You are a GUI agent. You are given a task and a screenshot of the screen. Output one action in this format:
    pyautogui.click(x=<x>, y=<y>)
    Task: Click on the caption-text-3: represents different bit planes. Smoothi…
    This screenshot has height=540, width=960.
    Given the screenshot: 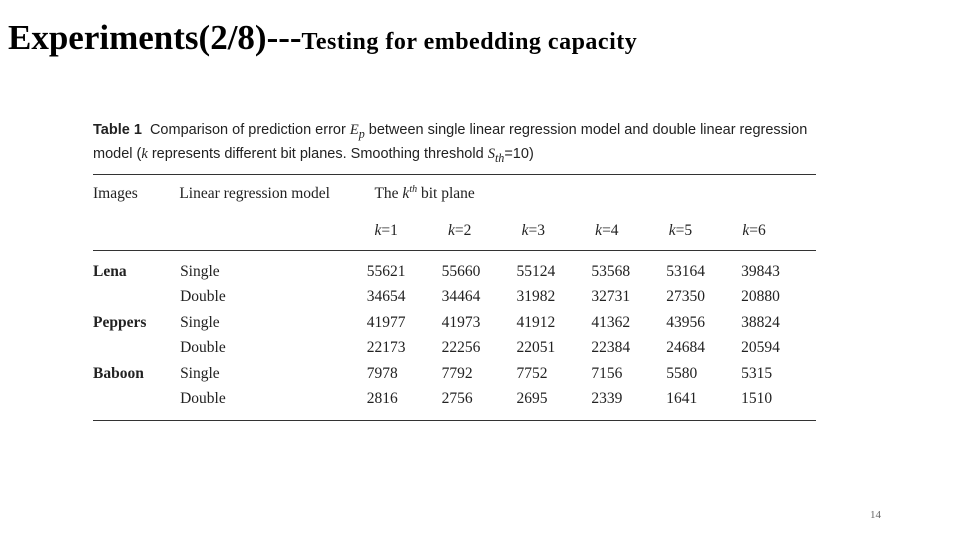 What is the action you would take?
    pyautogui.click(x=317, y=153)
    